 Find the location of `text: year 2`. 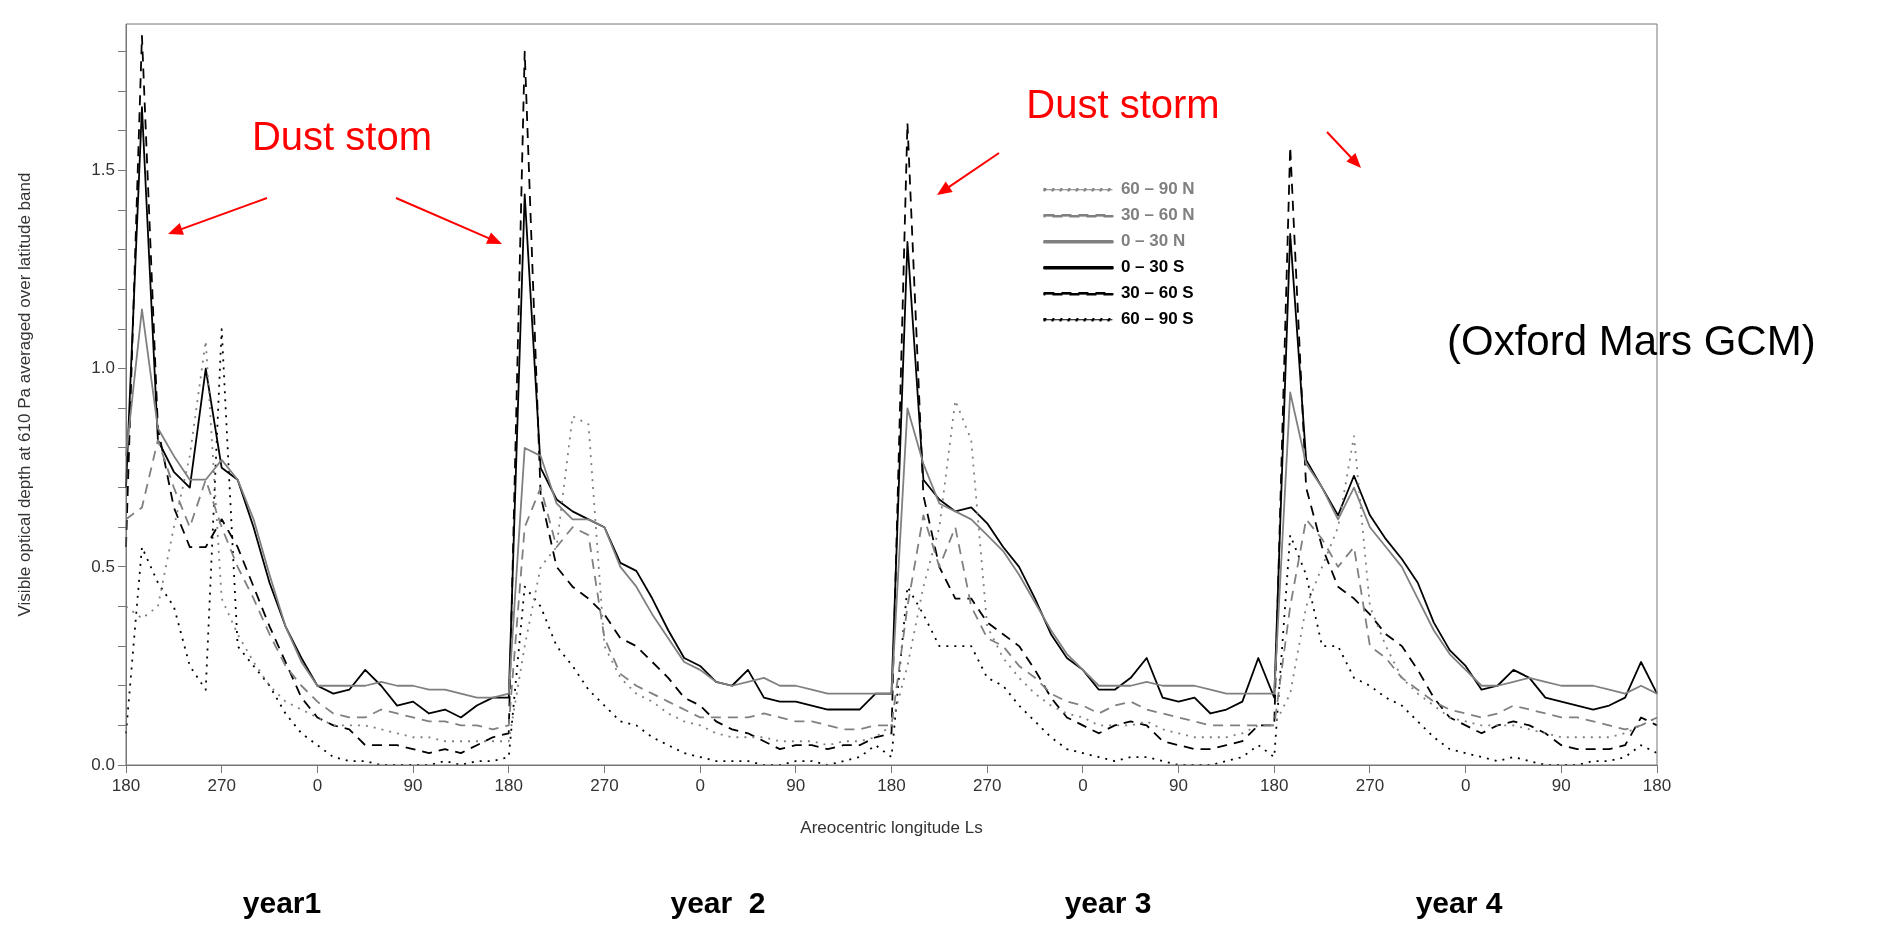

text: year 2 is located at coordinates (718, 902).